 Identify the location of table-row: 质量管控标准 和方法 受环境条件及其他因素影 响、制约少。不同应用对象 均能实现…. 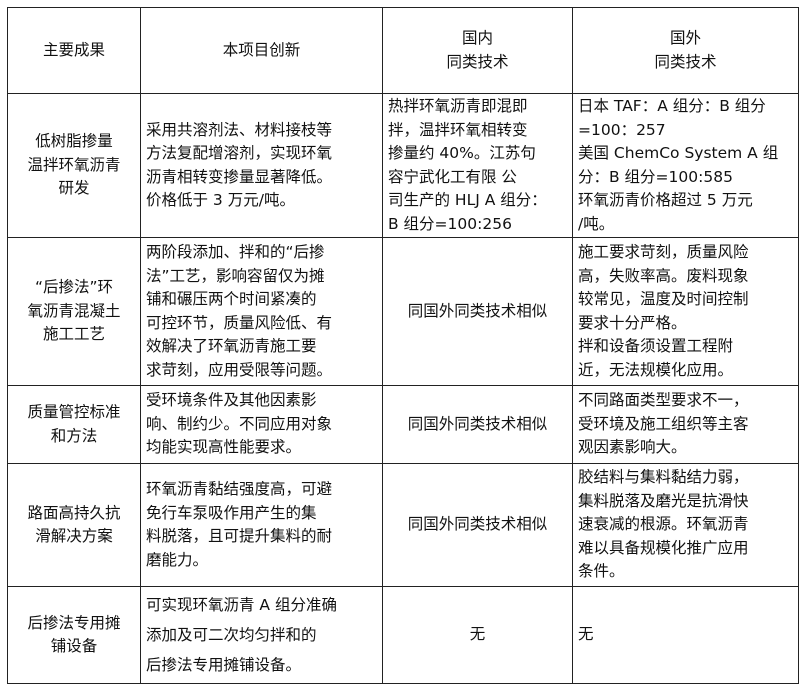
(403, 424).